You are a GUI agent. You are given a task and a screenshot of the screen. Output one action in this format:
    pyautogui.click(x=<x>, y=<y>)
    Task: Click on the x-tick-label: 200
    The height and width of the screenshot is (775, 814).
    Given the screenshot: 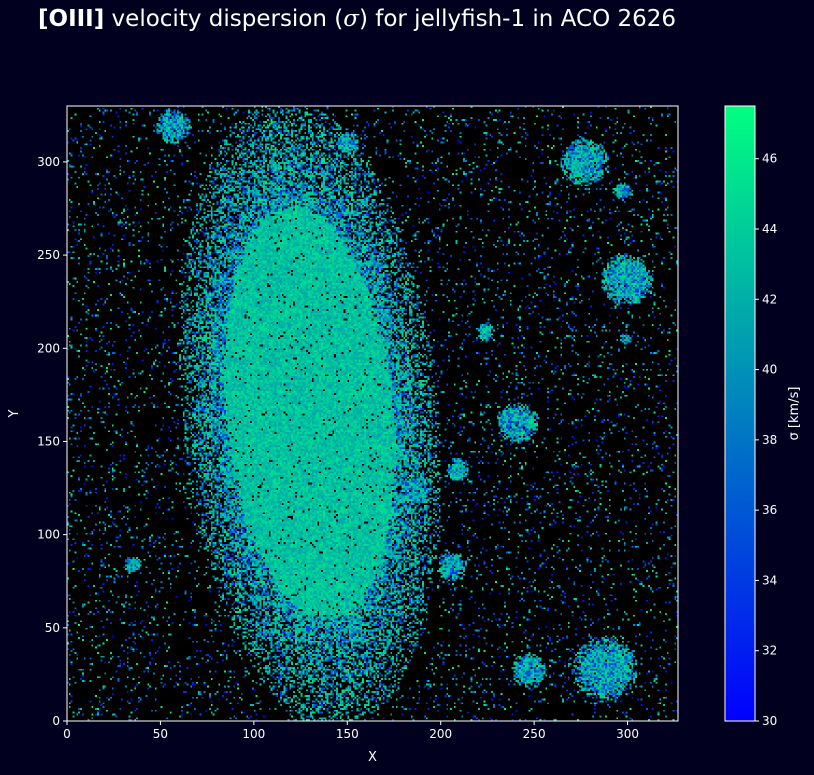 What is the action you would take?
    pyautogui.click(x=440, y=734)
    